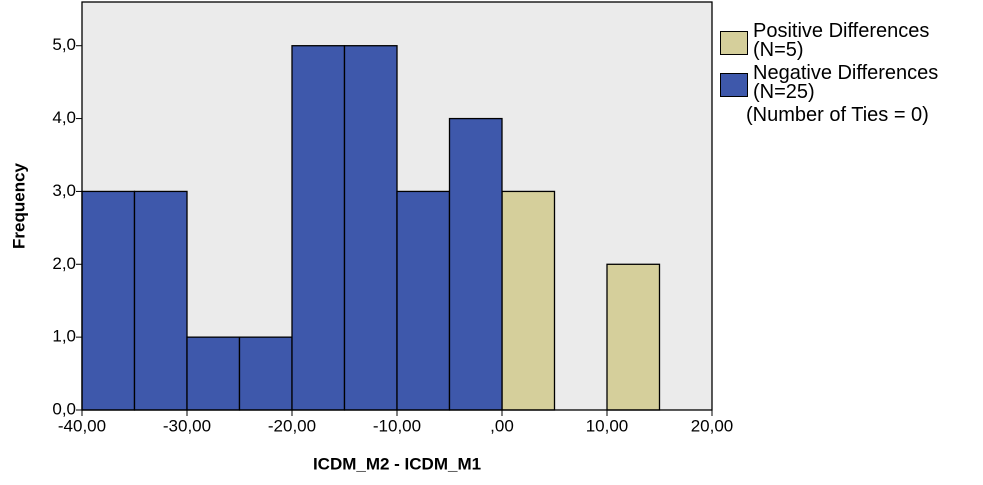 Image resolution: width=983 pixels, height=485 pixels. I want to click on y-tick-label: 2,0, so click(64, 263).